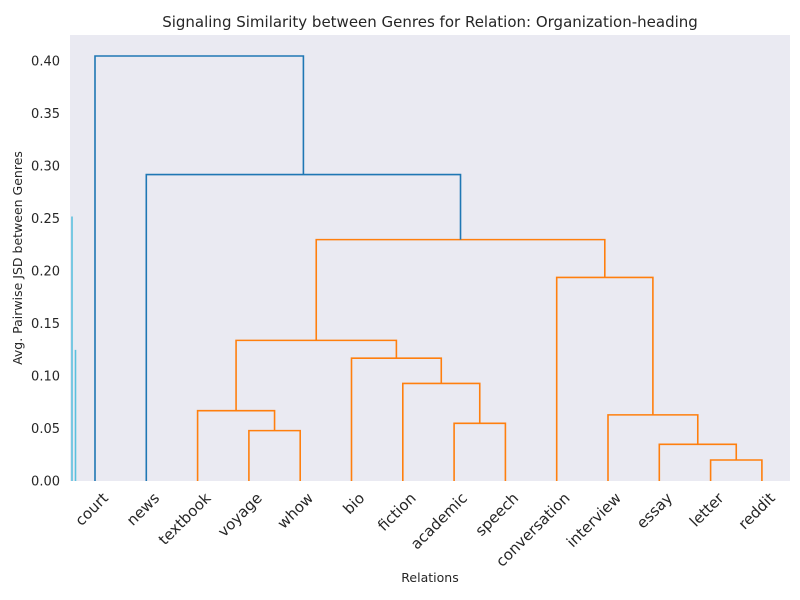  I want to click on y-tick-label: 0.10, so click(45, 377).